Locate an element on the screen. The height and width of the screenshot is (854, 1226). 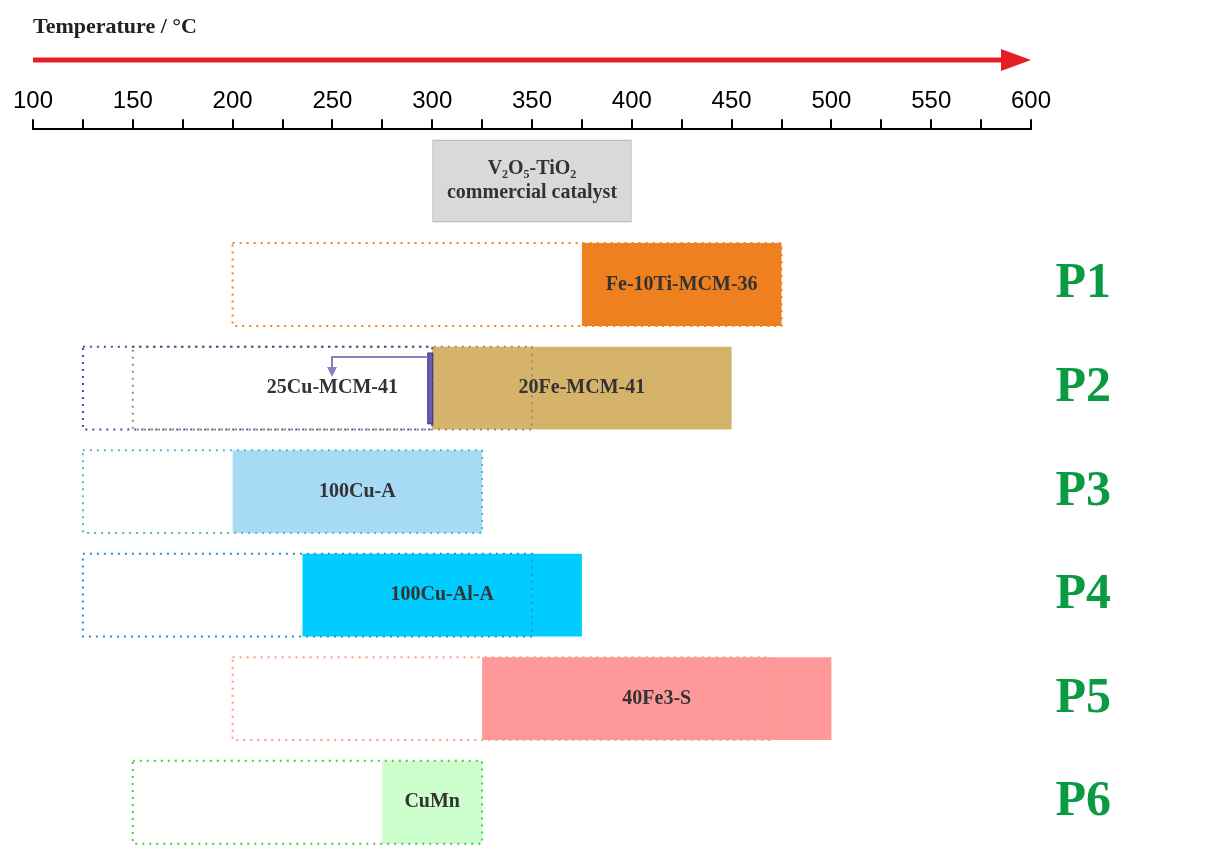
x-tick-label: 200 is located at coordinates (232, 100).